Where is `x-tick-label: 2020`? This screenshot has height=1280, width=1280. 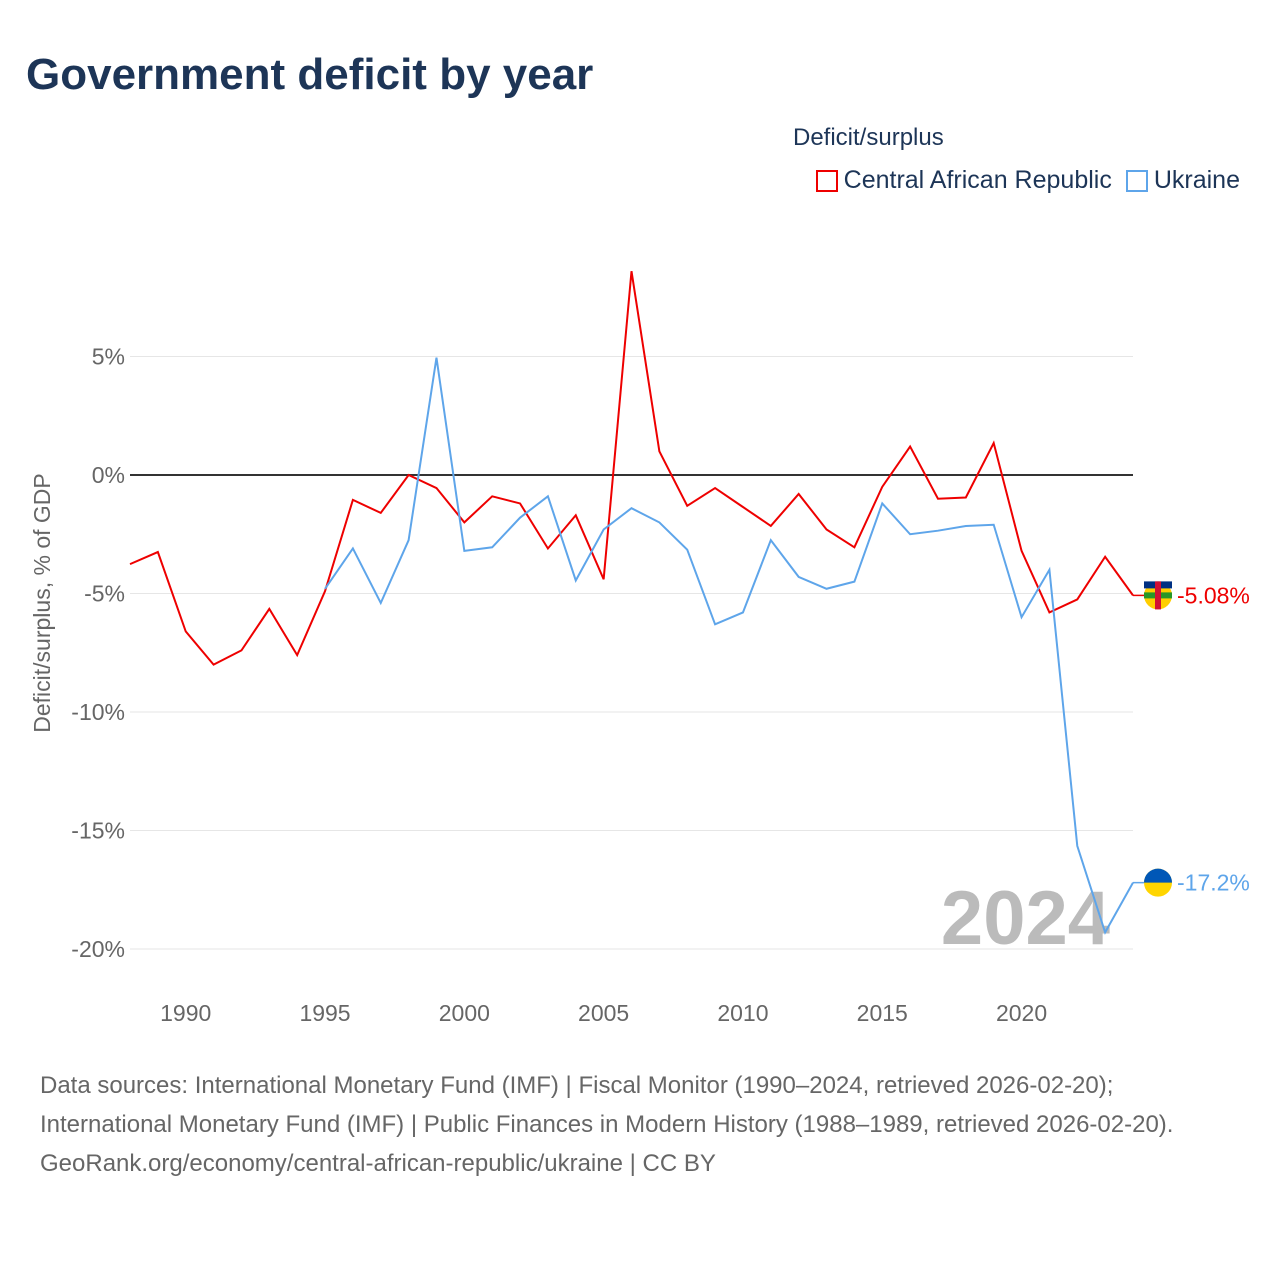
x-tick-label: 2020 is located at coordinates (1021, 1013).